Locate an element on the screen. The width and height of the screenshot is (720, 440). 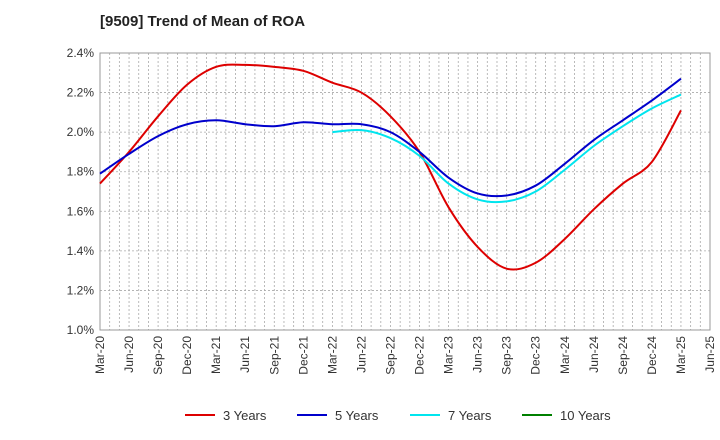
x-tick-label: Jun-22 is located at coordinates (361, 354).